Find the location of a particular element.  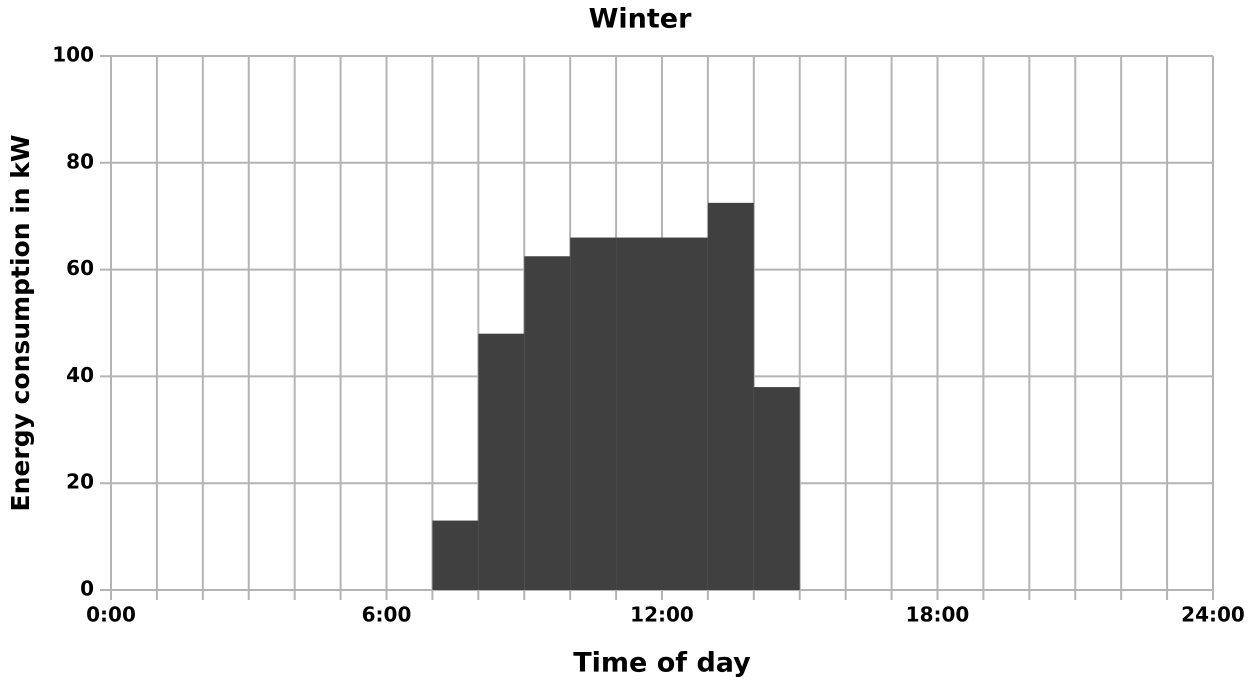

y-tick-label: 60 is located at coordinates (80, 268).